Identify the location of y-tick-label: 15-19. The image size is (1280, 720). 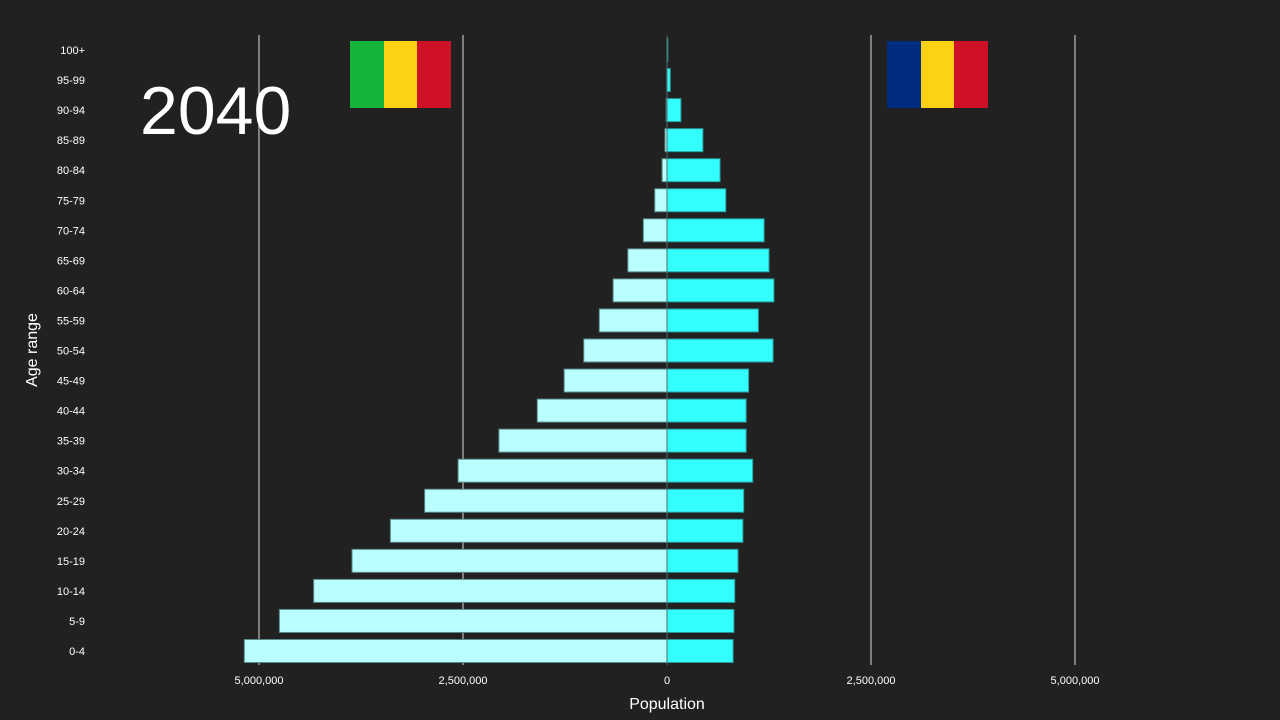
(71, 562).